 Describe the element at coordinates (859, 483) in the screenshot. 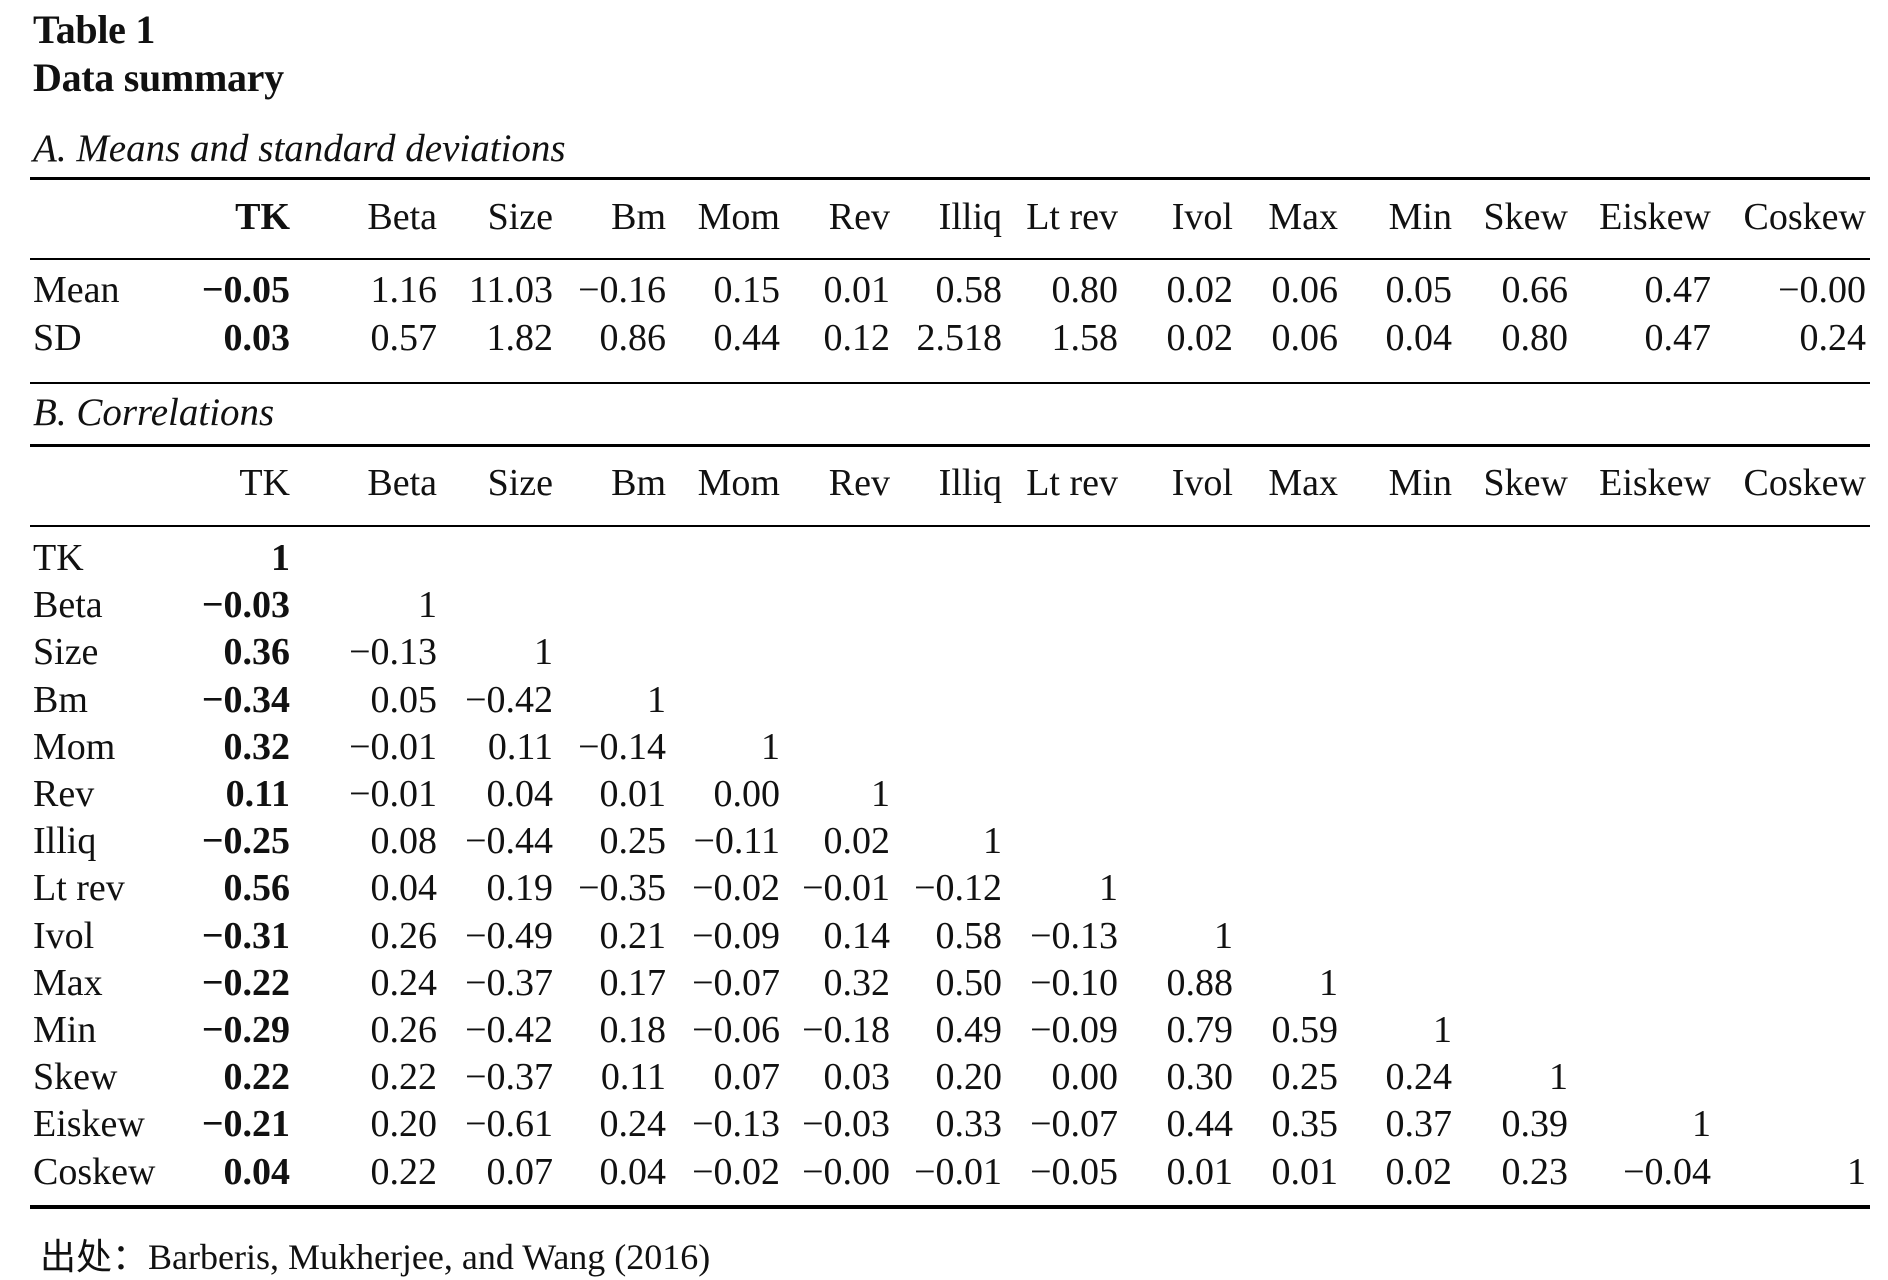

I see `column-header-rev: Rev` at that location.